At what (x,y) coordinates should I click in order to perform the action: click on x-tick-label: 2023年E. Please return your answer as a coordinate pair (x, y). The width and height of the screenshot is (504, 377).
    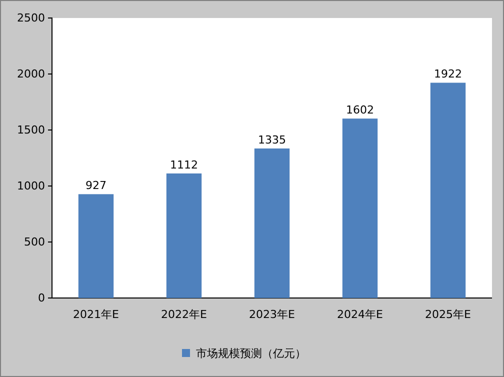
    Looking at the image, I should click on (272, 314).